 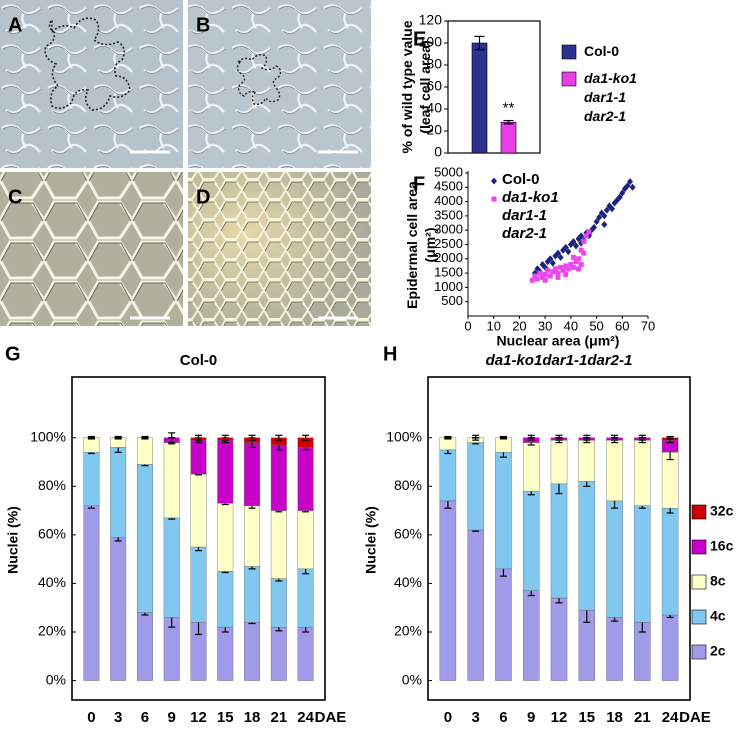 I want to click on y-axis-title: Nuclei (%), so click(x=13, y=540).